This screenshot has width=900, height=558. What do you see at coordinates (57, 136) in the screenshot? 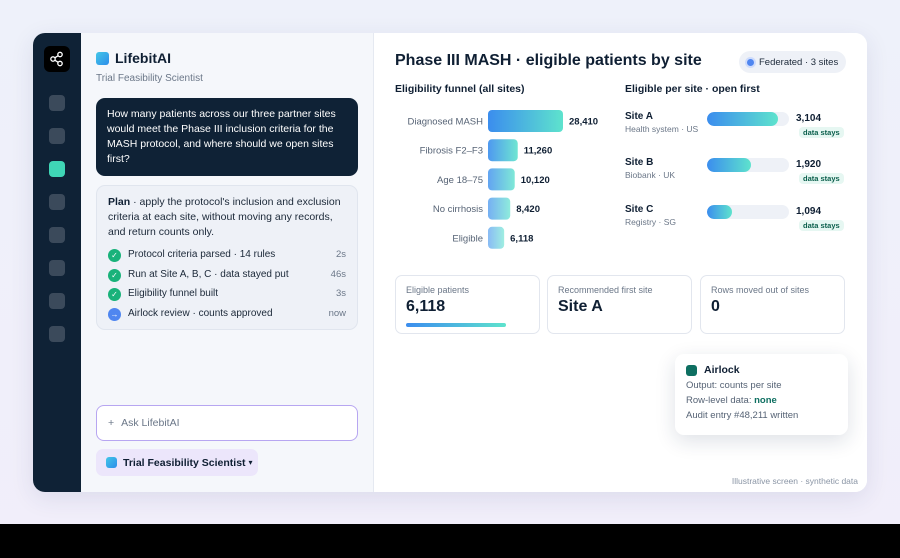
I see `nav-item-2-icon` at bounding box center [57, 136].